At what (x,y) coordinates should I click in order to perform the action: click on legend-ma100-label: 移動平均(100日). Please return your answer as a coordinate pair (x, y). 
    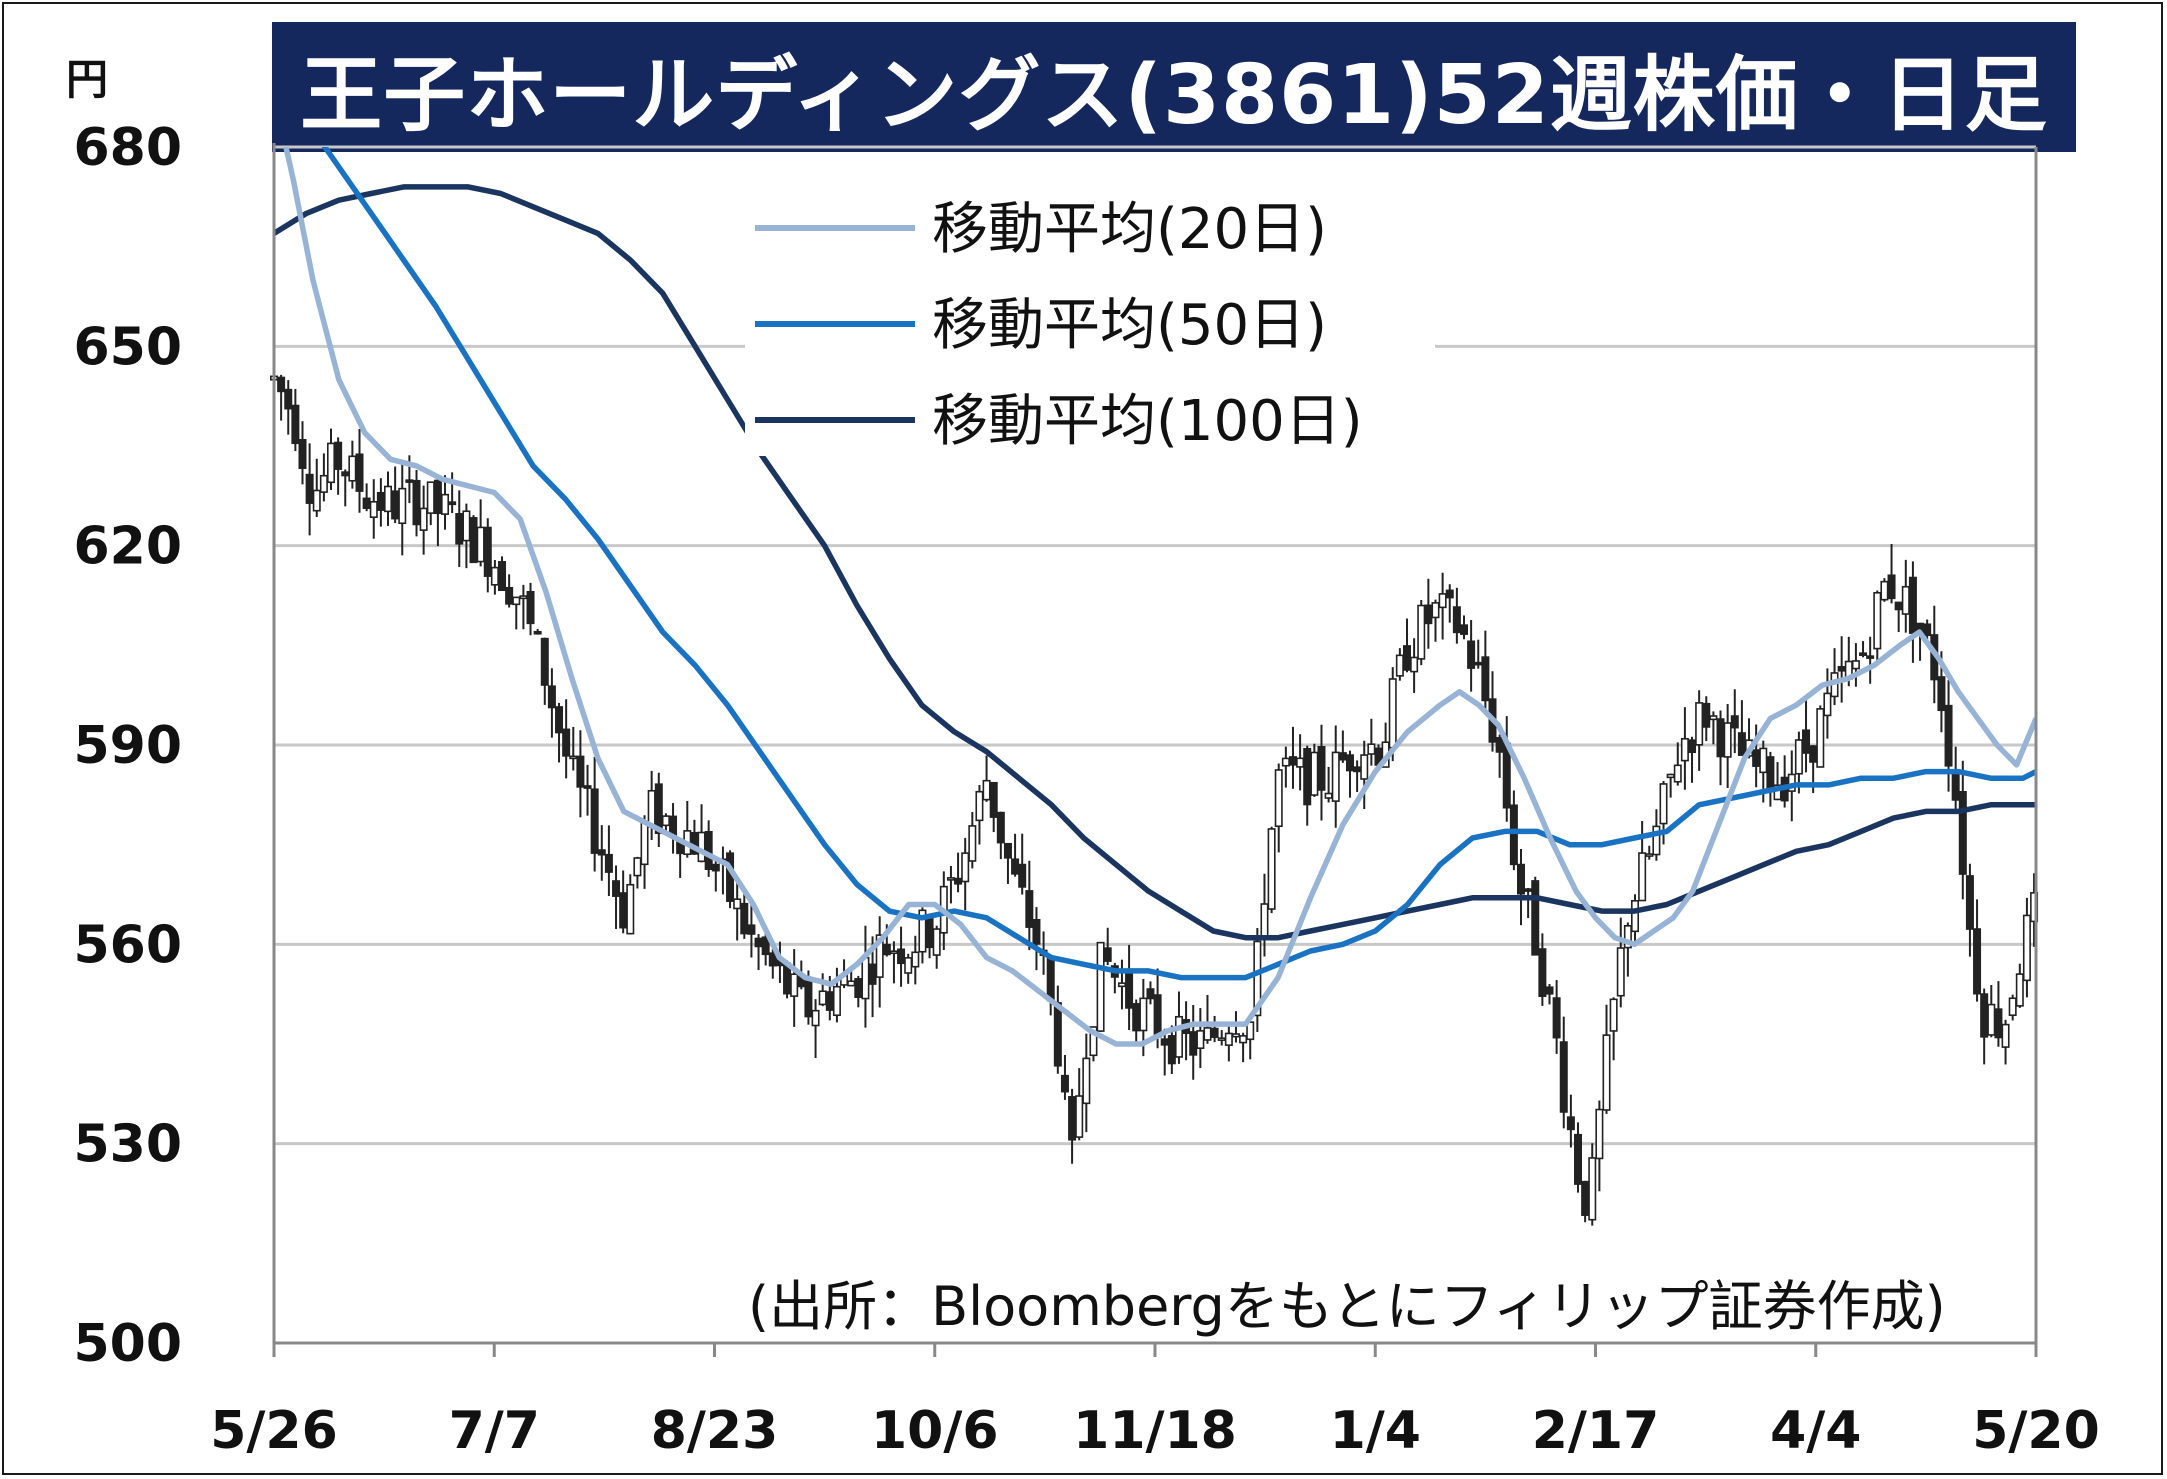
    Looking at the image, I should click on (1147, 421).